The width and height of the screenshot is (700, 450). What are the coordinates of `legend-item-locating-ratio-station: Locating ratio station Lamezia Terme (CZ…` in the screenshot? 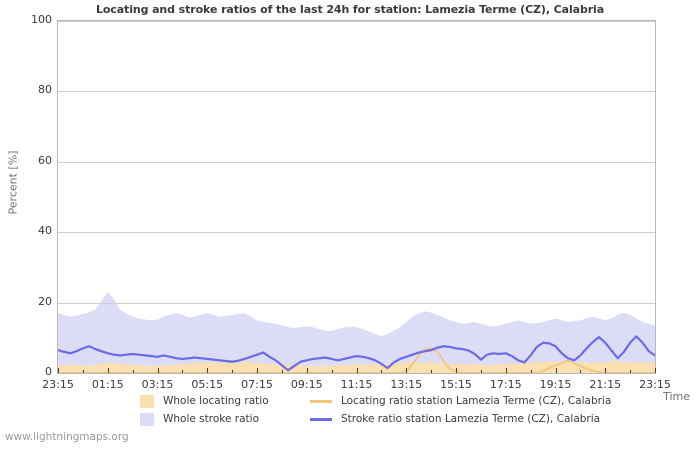 It's located at (495, 401).